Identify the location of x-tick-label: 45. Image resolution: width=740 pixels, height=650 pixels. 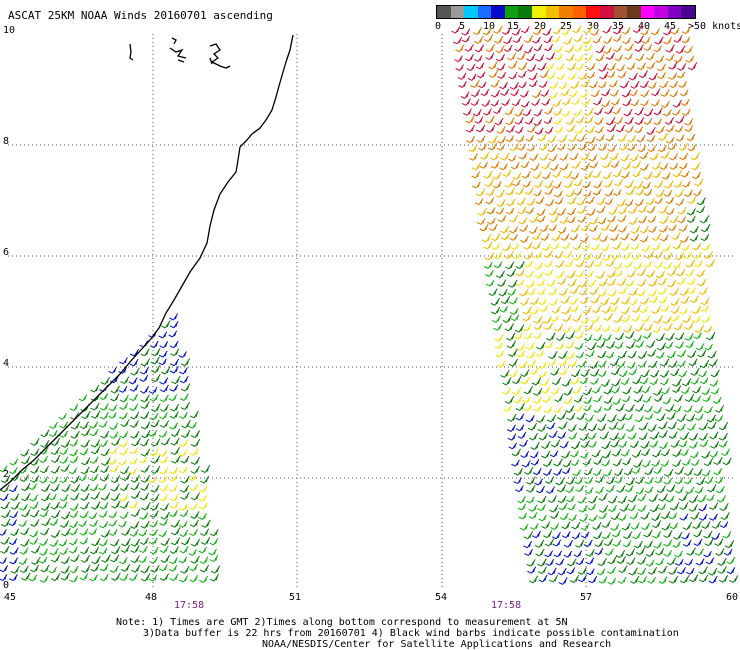
(10, 597).